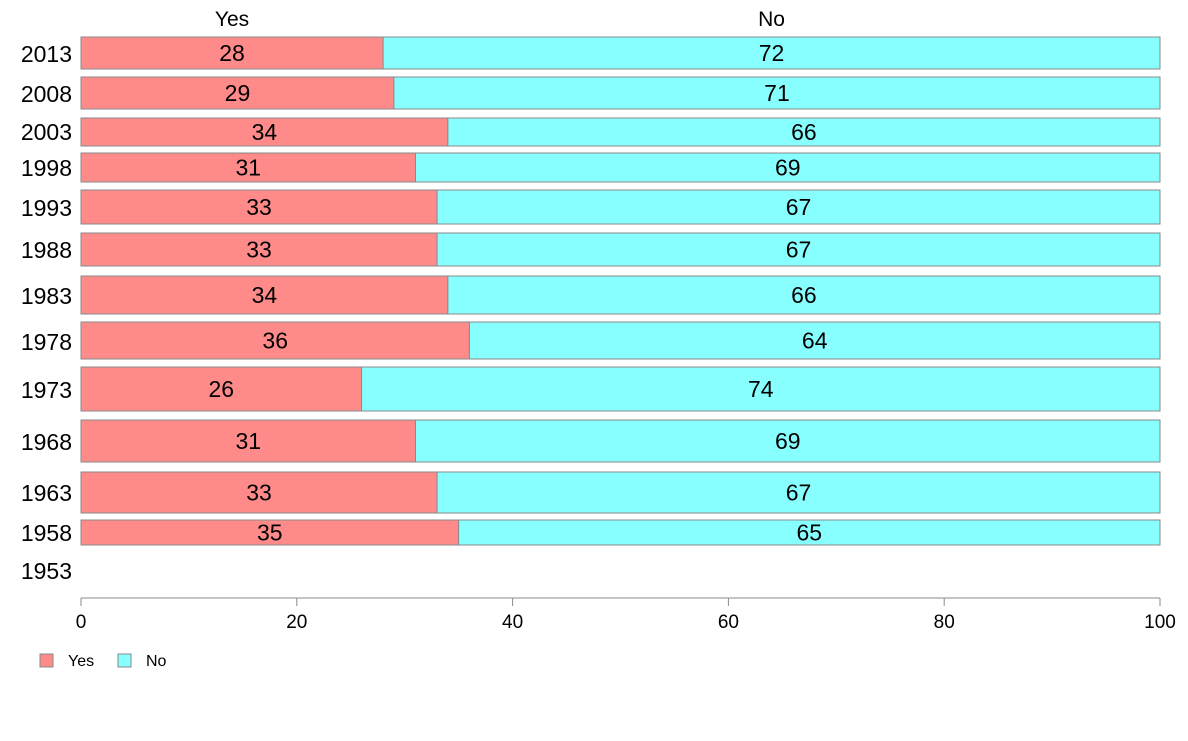 The width and height of the screenshot is (1188, 741). I want to click on column-header-yes: Yes, so click(232, 19).